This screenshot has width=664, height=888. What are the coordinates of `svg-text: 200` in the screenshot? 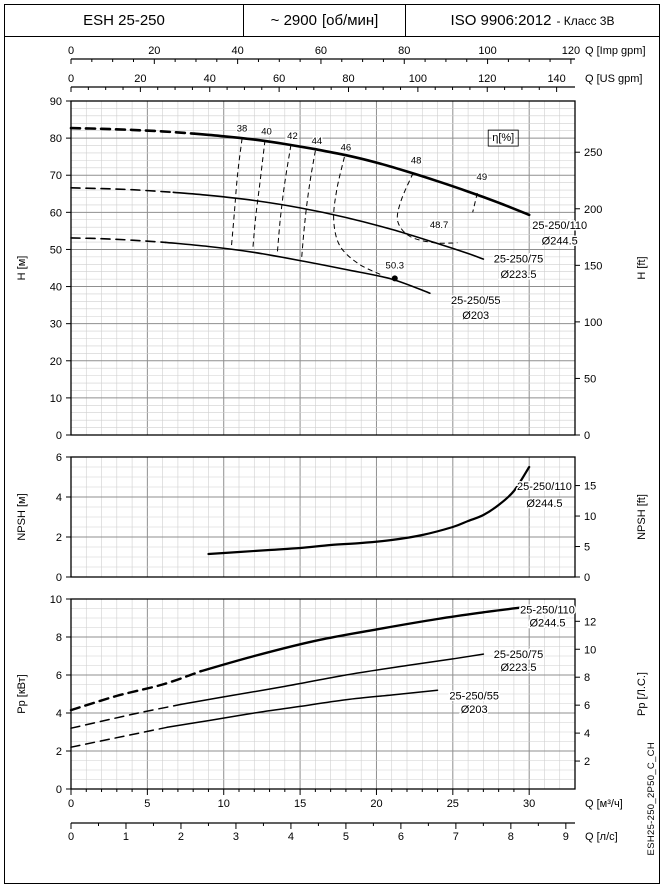 It's located at (593, 210).